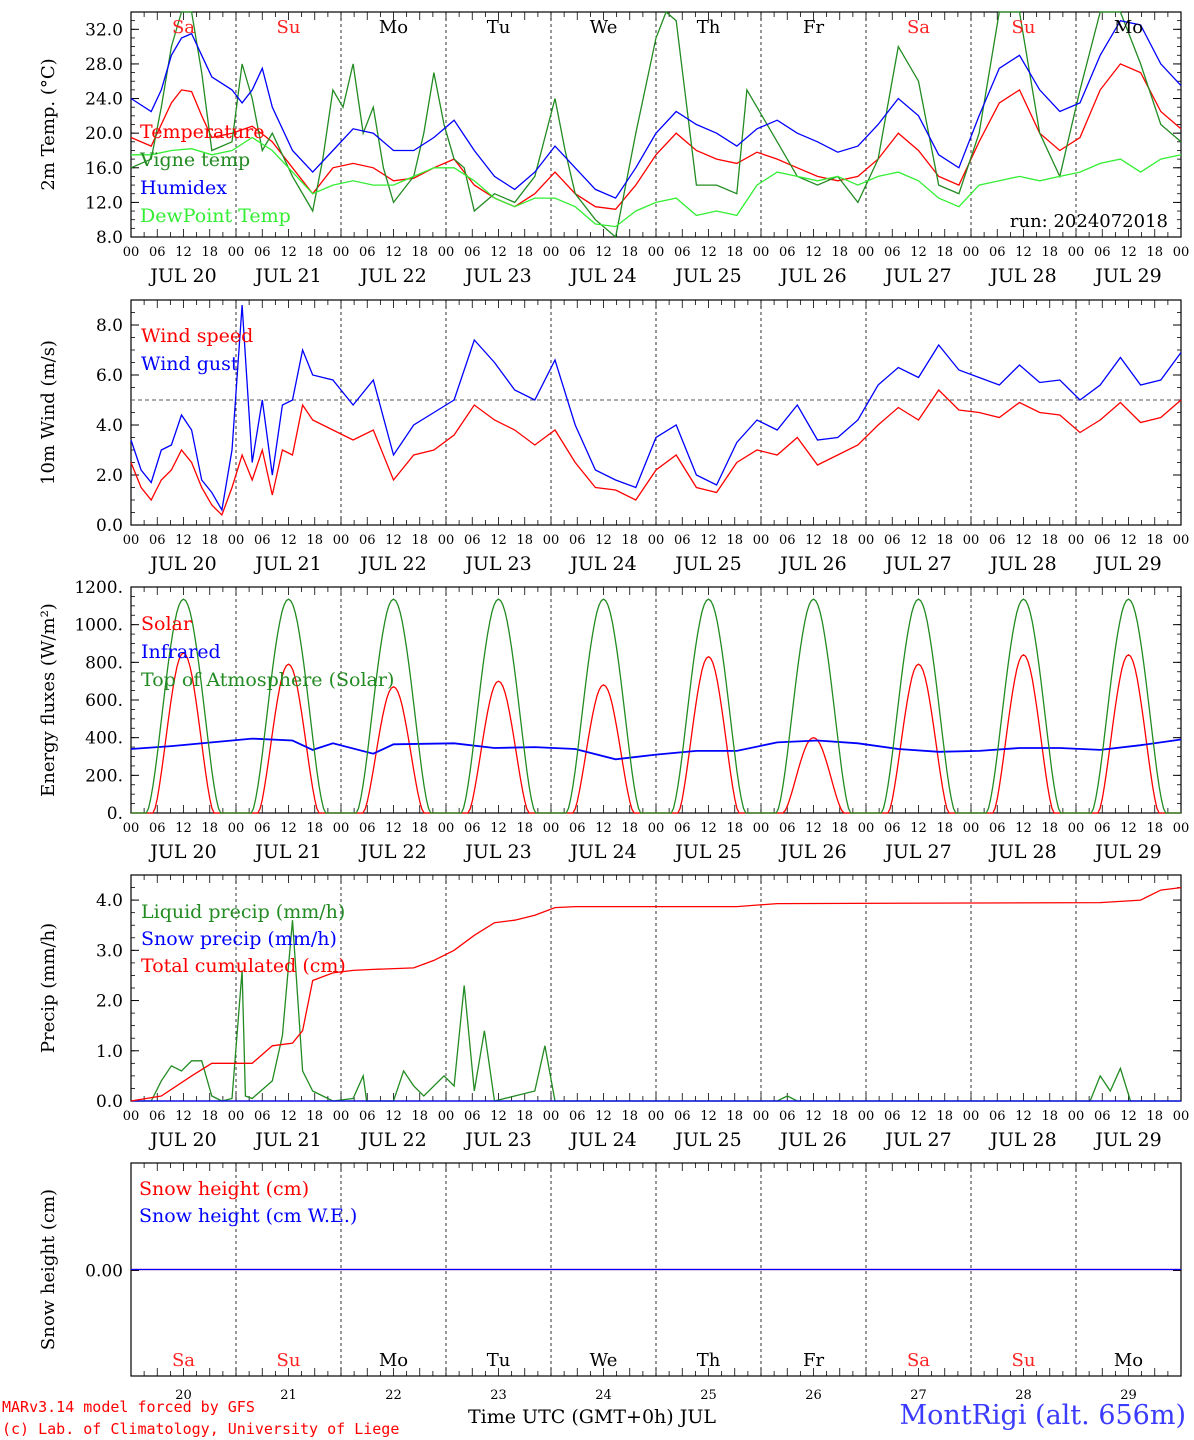  I want to click on y-tick-label: 8.0, so click(109, 238).